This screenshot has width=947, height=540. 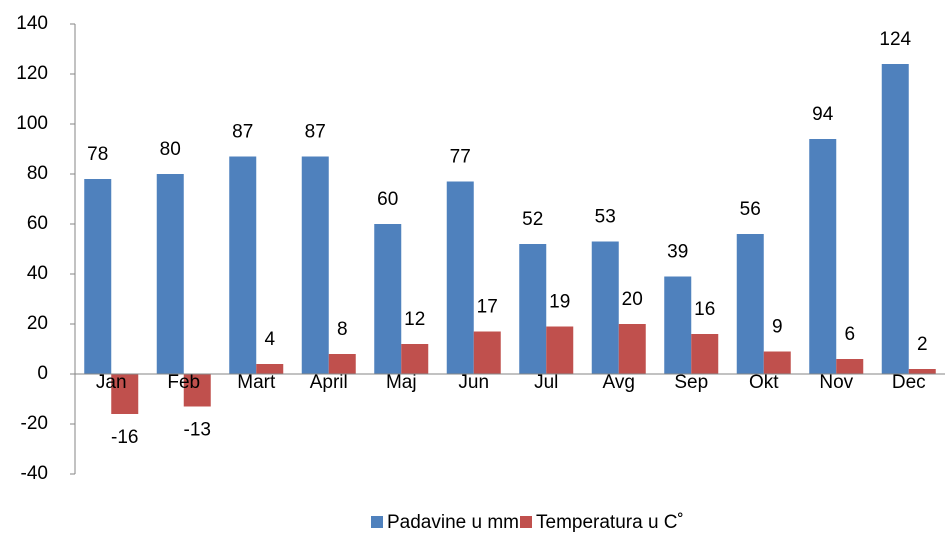 I want to click on x-tick-label: Okt, so click(x=764, y=382).